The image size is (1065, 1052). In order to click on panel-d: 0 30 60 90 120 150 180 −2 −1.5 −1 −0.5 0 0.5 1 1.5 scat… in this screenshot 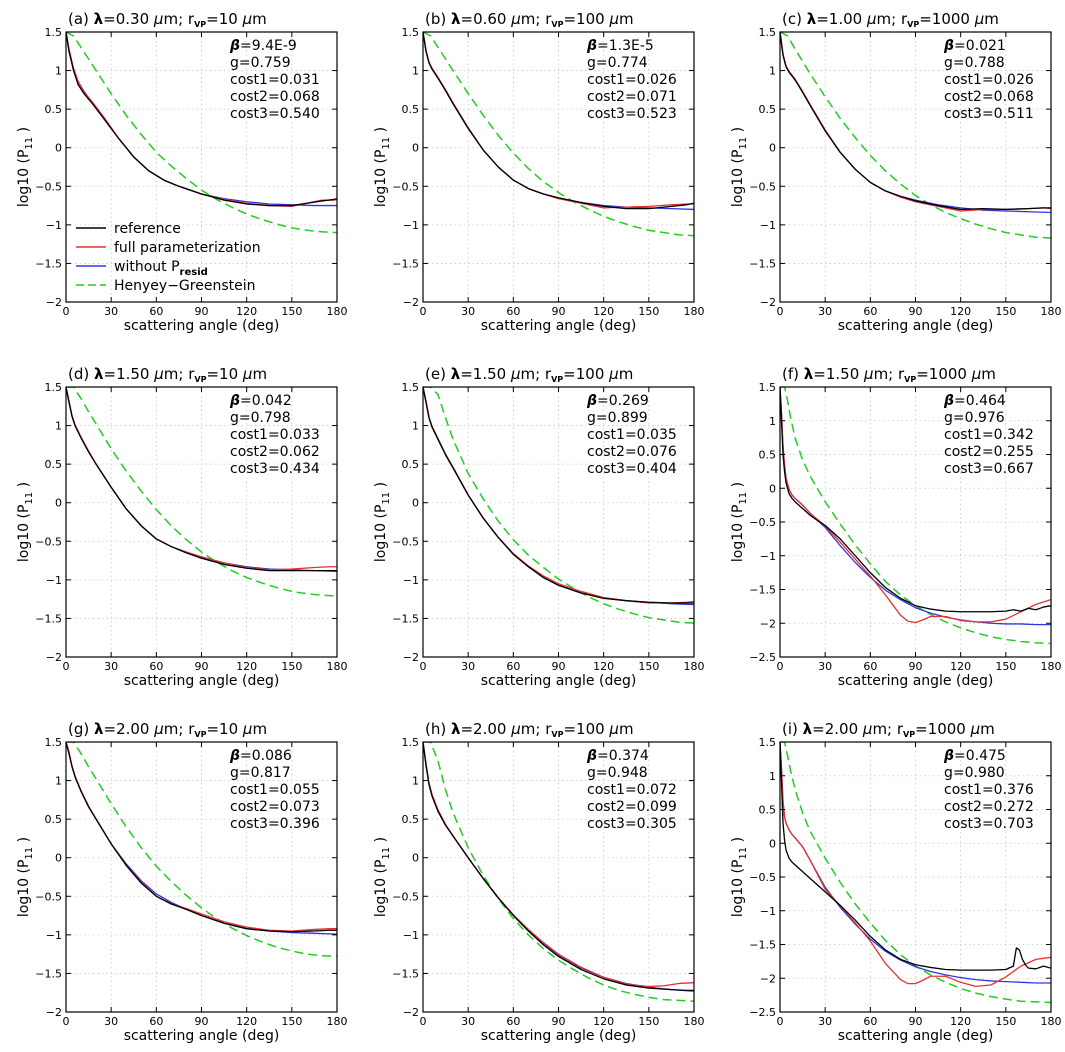, I will do `click(182, 527)`.